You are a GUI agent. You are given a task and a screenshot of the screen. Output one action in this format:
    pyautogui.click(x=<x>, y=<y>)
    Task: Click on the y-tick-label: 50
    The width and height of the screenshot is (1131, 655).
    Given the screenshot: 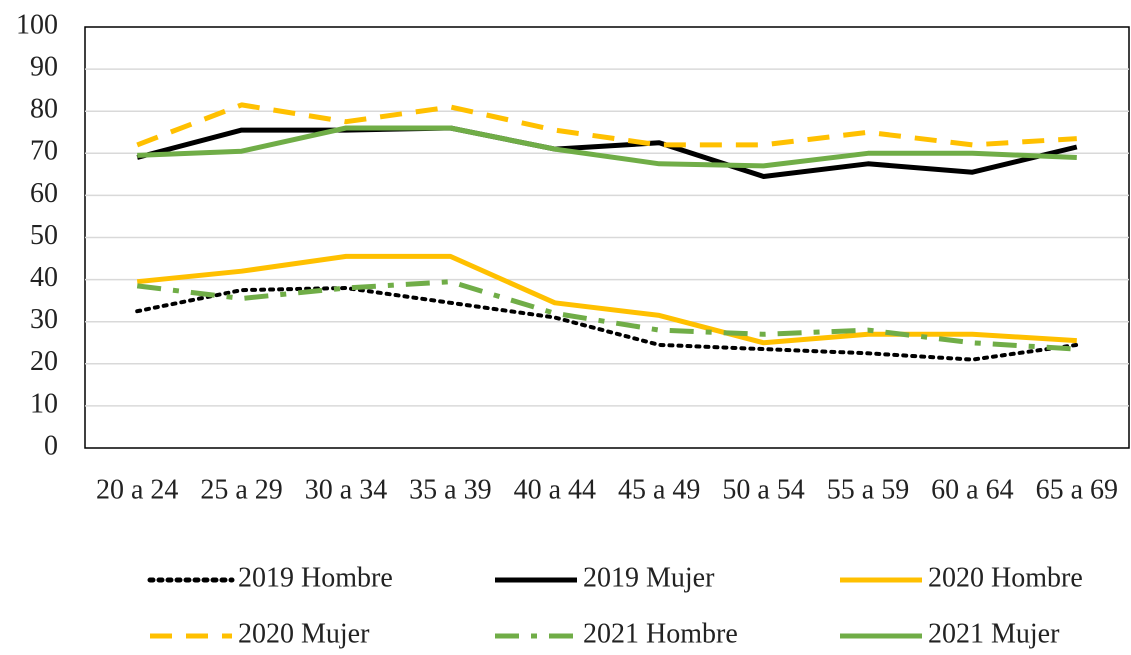 What is the action you would take?
    pyautogui.click(x=44, y=235)
    